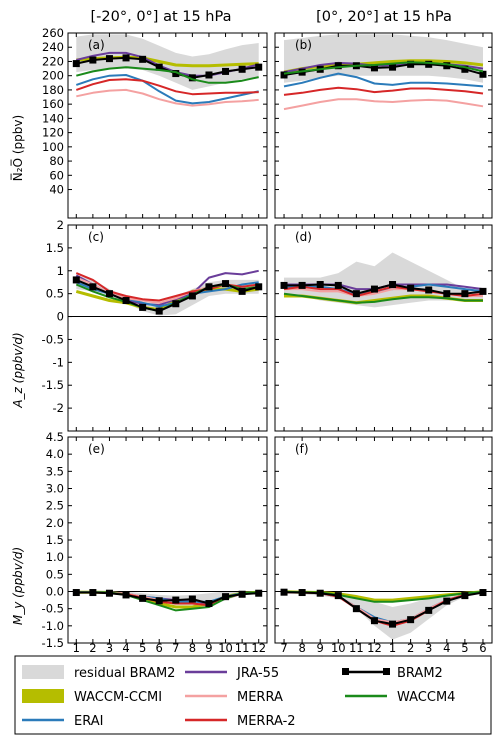 The height and width of the screenshot is (741, 500). Describe the element at coordinates (118, 697) in the screenshot. I see `legend-label: WACCM-CCMI` at that location.